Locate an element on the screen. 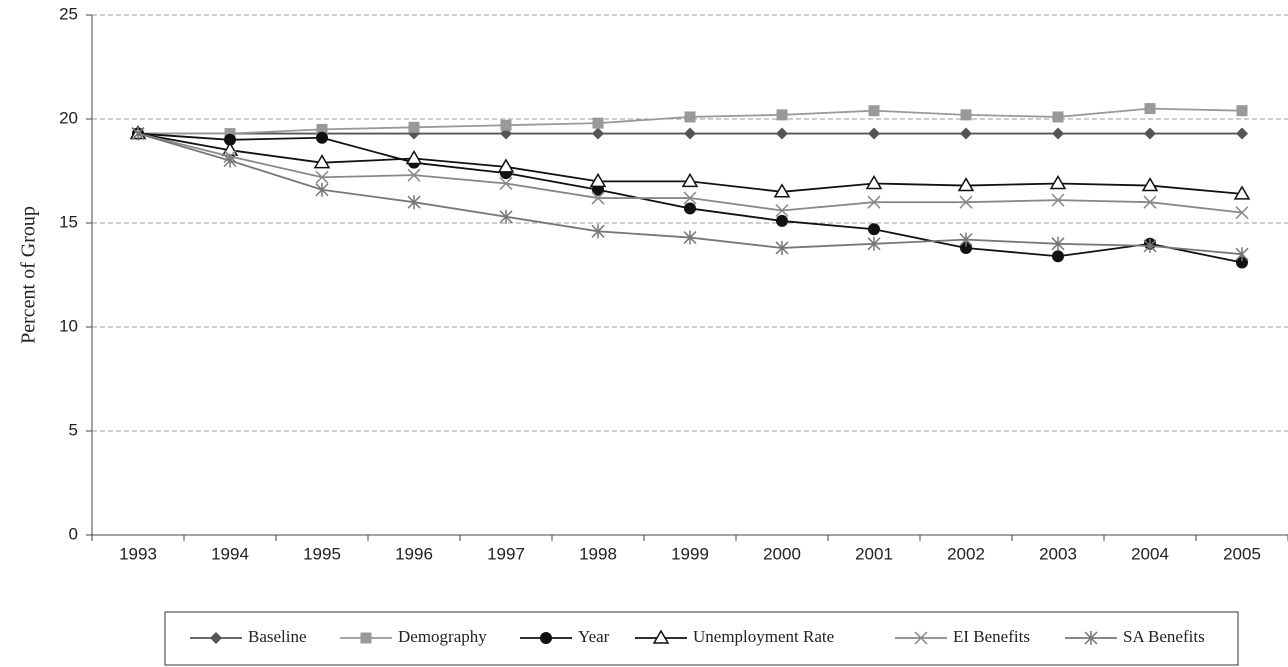  x-tick-label: 1995 is located at coordinates (322, 553).